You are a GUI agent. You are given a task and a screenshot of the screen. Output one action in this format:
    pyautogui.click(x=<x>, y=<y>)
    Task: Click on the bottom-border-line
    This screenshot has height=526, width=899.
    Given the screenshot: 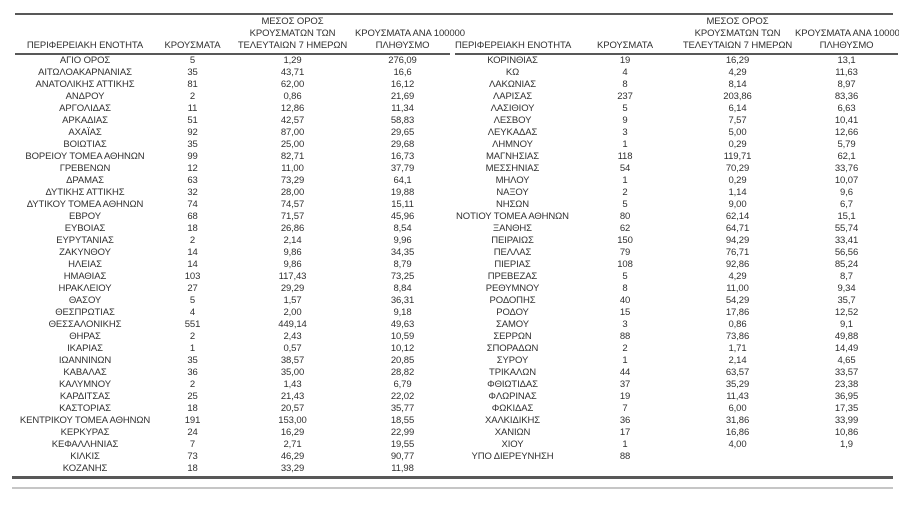 What is the action you would take?
    pyautogui.click(x=452, y=477)
    